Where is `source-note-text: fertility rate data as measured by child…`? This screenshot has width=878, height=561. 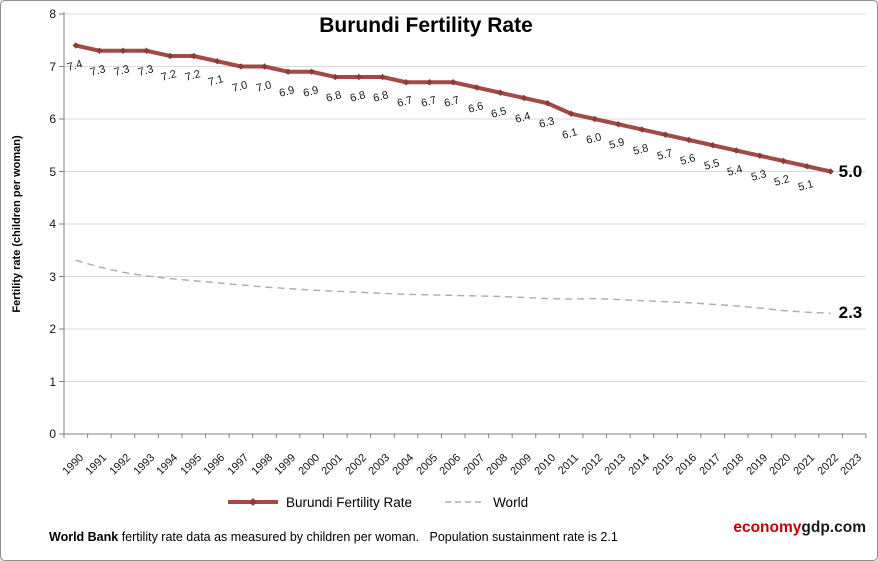
source-note-text: fertility rate data as measured by child… is located at coordinates (368, 537).